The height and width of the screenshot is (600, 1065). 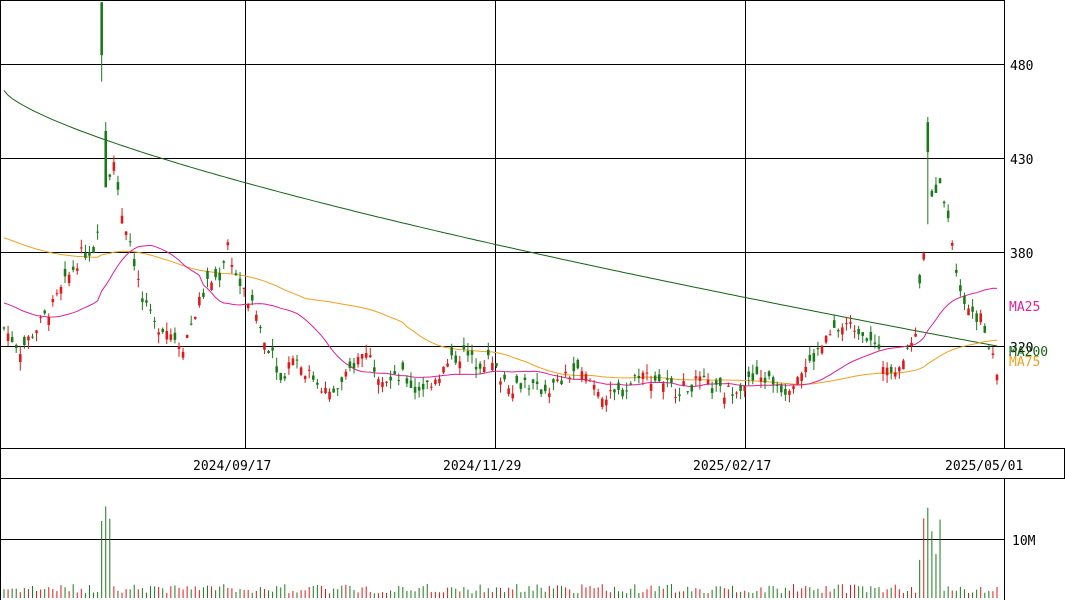 What do you see at coordinates (984, 466) in the screenshot?
I see `date-tick-label: 2025/05/01` at bounding box center [984, 466].